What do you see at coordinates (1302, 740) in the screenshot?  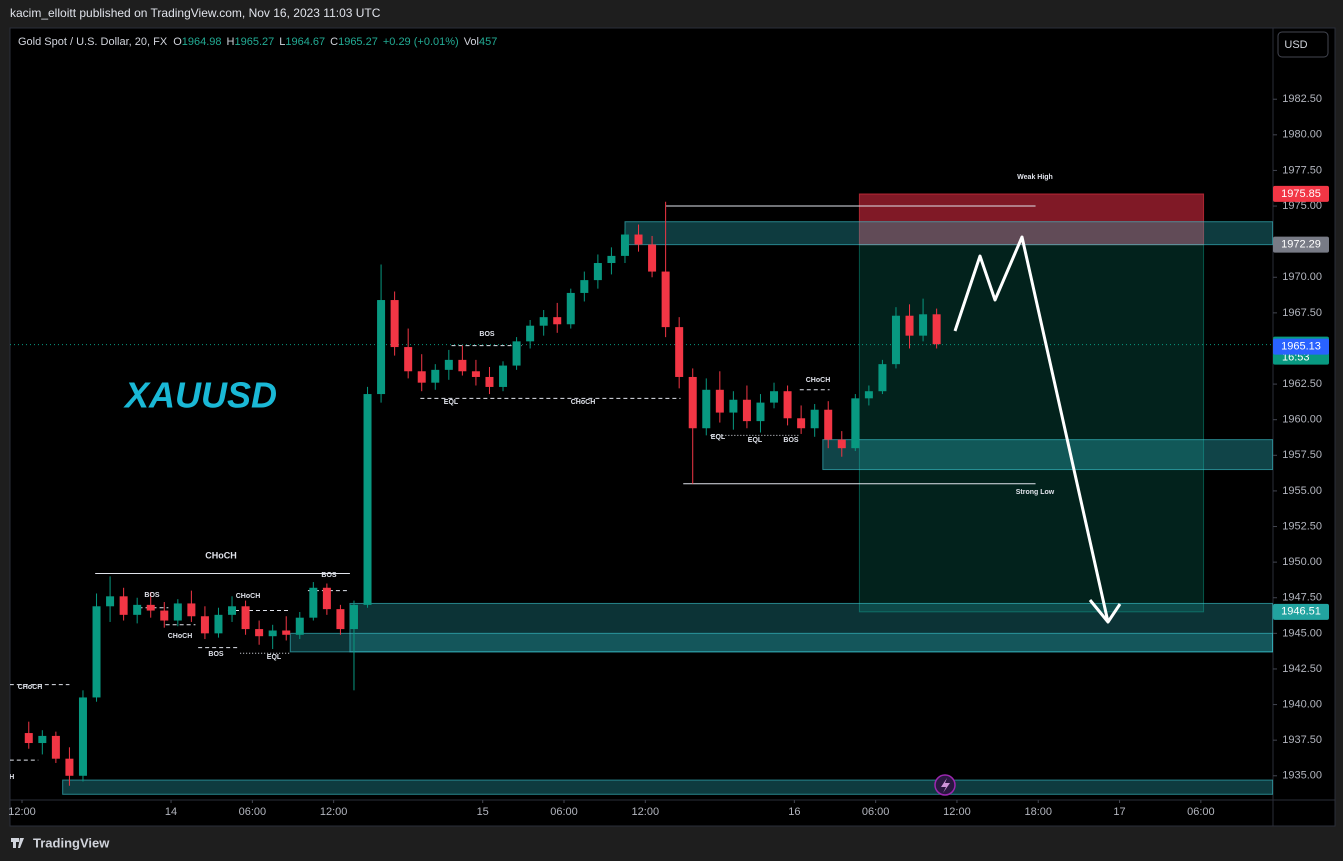 I see `y-tick-label: 1937.50` at bounding box center [1302, 740].